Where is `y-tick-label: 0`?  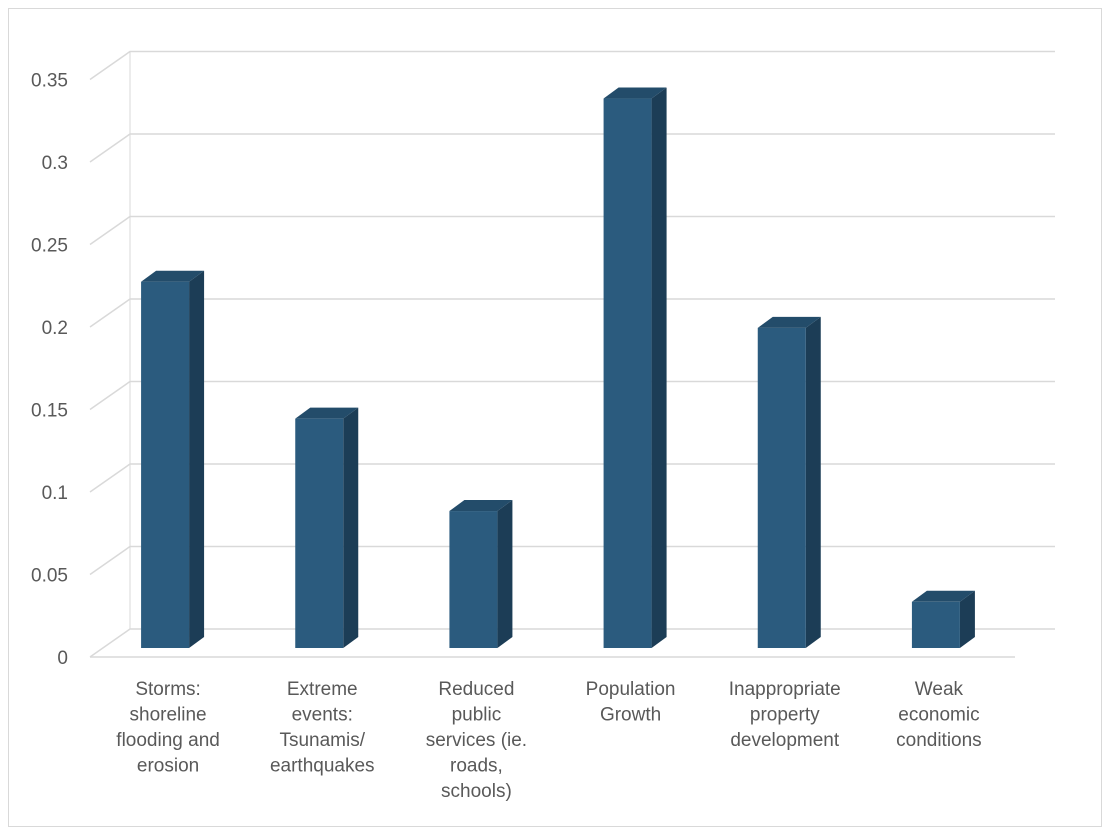 y-tick-label: 0 is located at coordinates (62, 658).